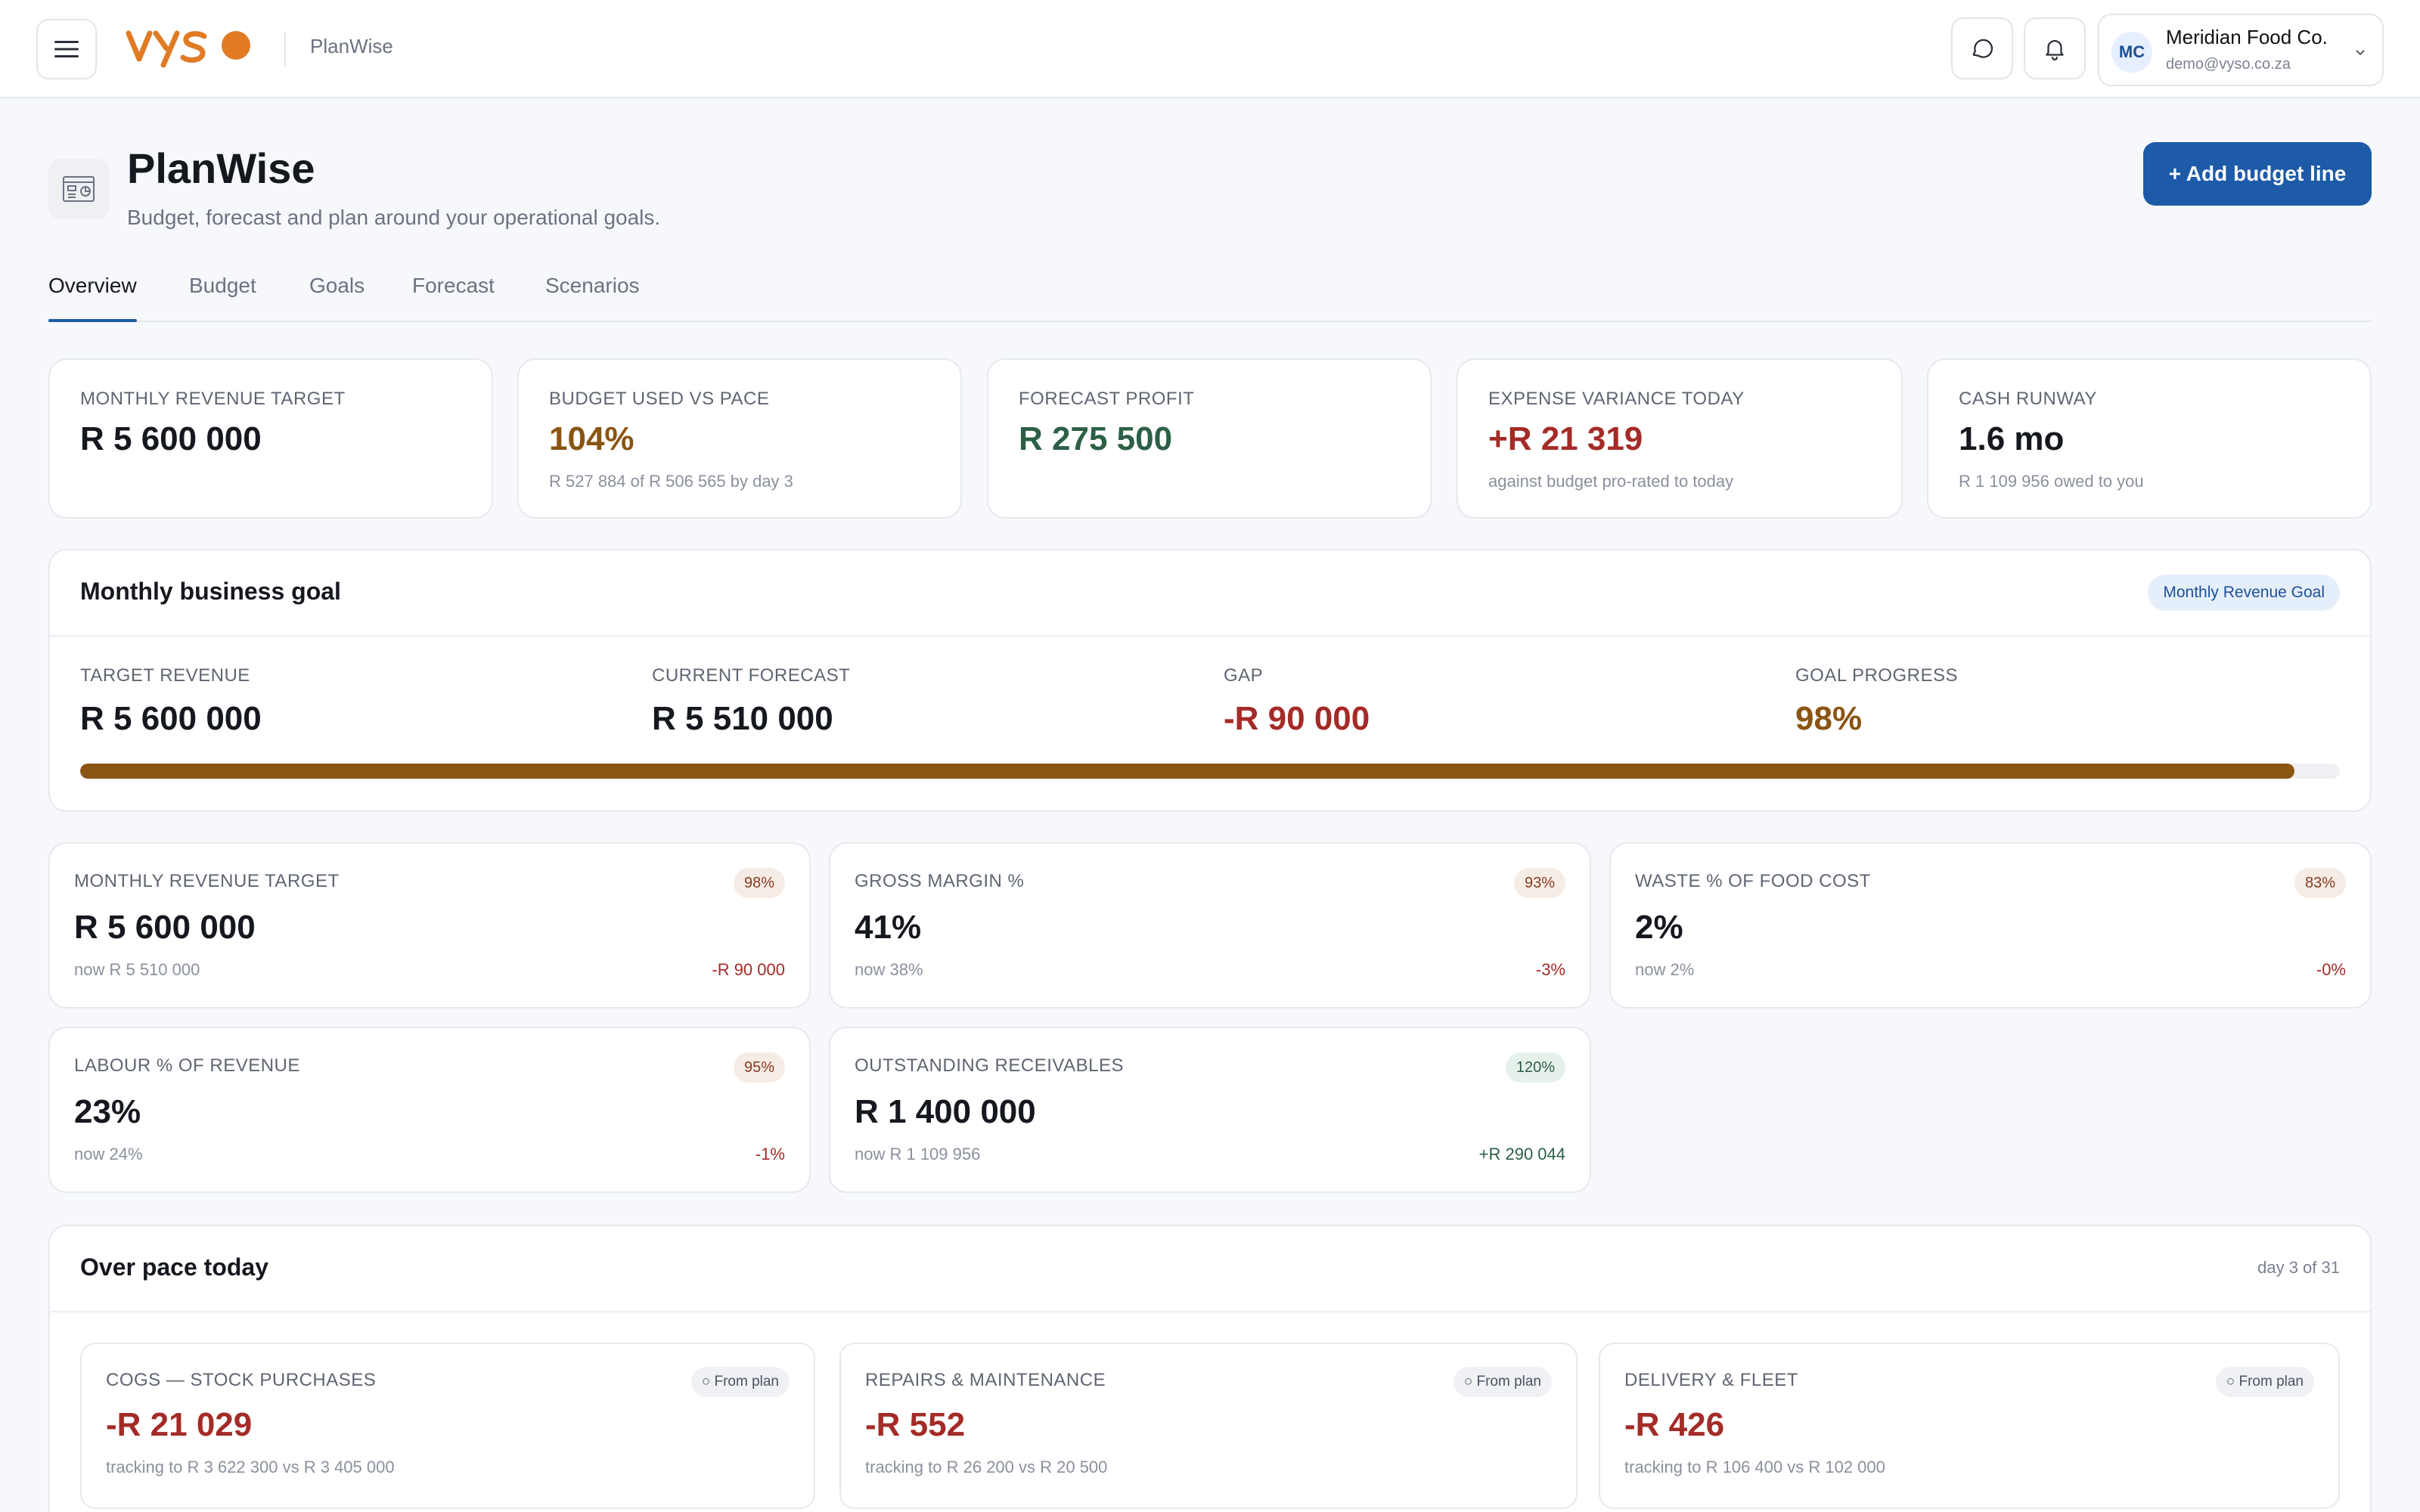  What do you see at coordinates (213, 399) in the screenshot?
I see `kpi-label: MONTHLY REVENUE TARGET` at bounding box center [213, 399].